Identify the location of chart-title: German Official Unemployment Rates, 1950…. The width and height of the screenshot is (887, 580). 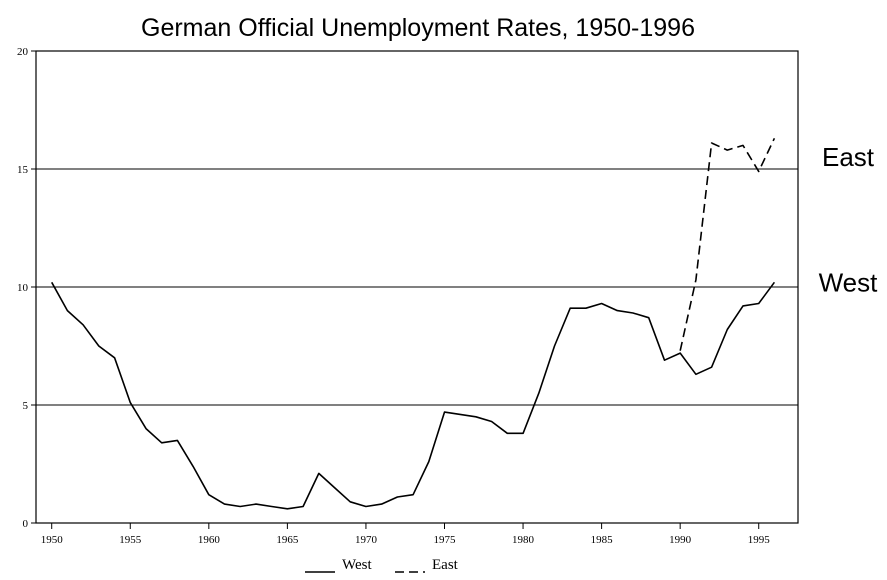
(418, 28).